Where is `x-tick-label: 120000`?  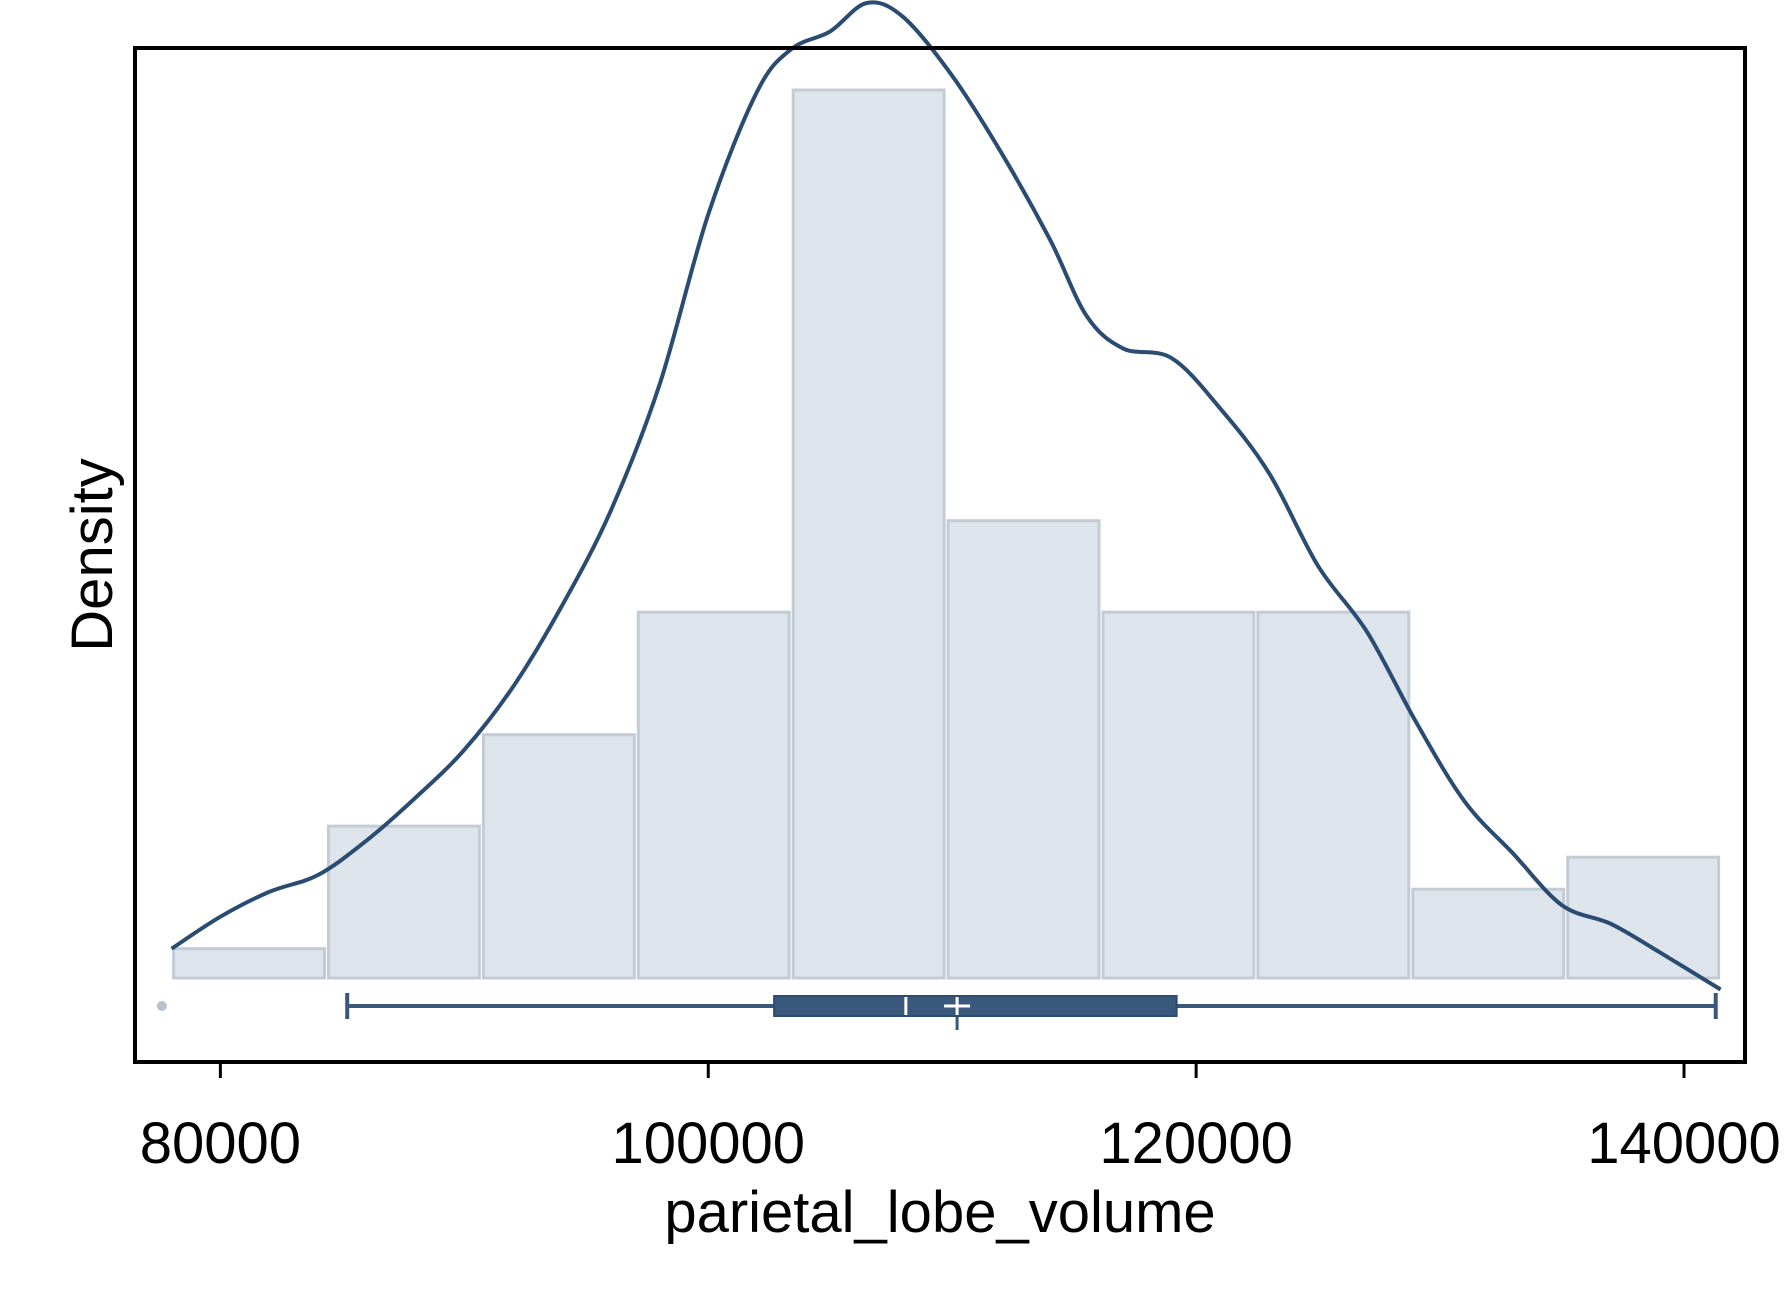
x-tick-label: 120000 is located at coordinates (1196, 1143).